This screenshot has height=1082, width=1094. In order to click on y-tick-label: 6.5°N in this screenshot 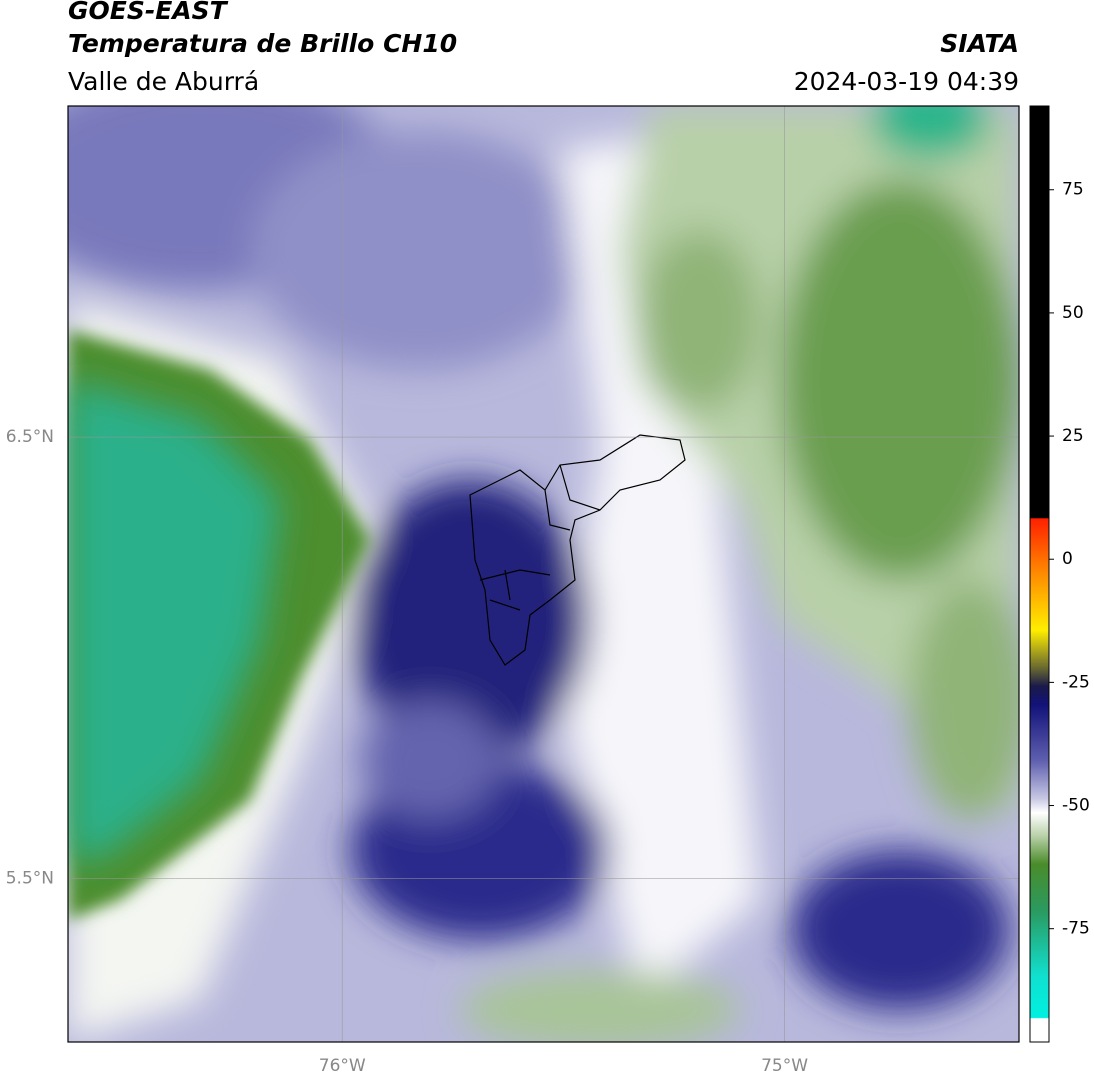, I will do `click(30, 437)`.